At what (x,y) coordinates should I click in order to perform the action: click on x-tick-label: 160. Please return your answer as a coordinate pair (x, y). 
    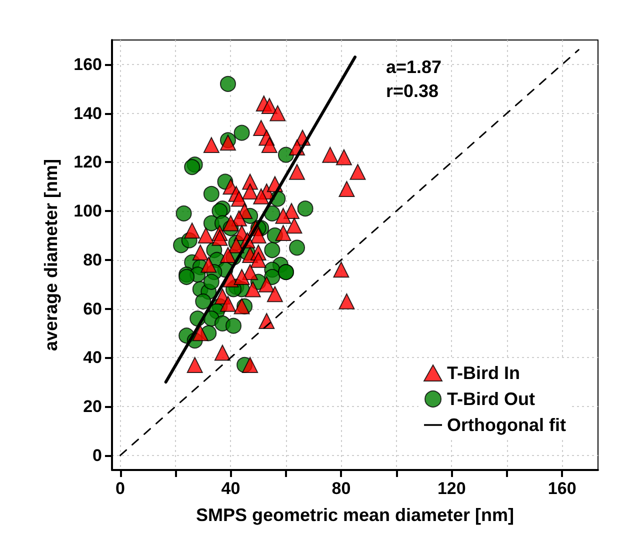
    Looking at the image, I should click on (562, 488).